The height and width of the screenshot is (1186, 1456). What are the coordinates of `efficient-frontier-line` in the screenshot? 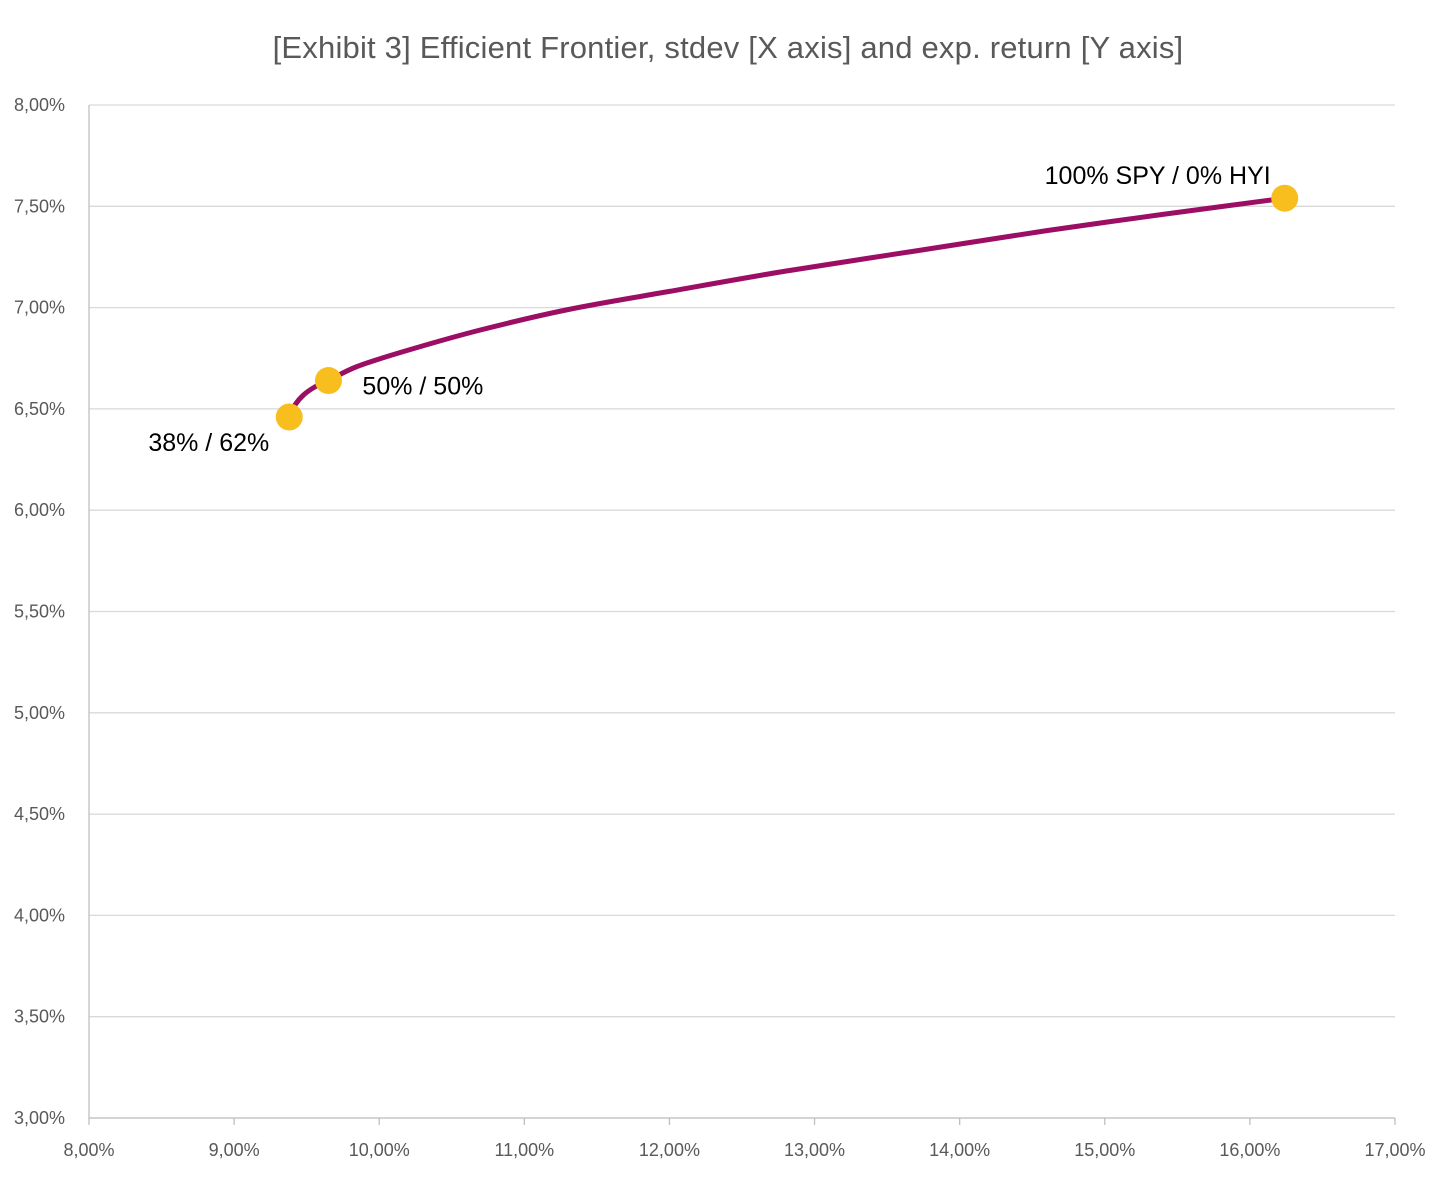 It's located at (787, 307).